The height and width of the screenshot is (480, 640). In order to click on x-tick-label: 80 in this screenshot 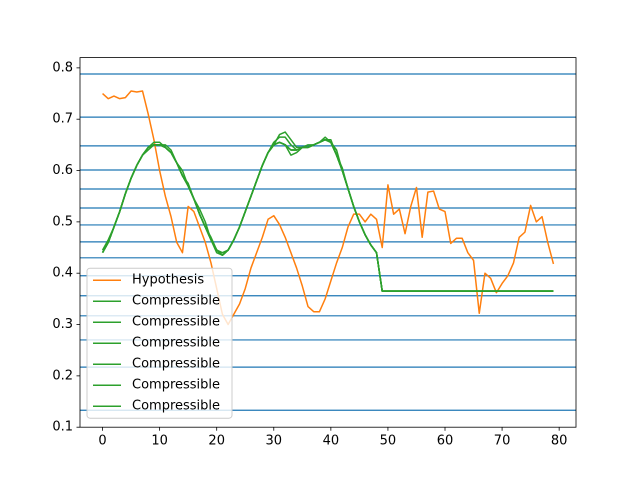, I will do `click(559, 441)`.